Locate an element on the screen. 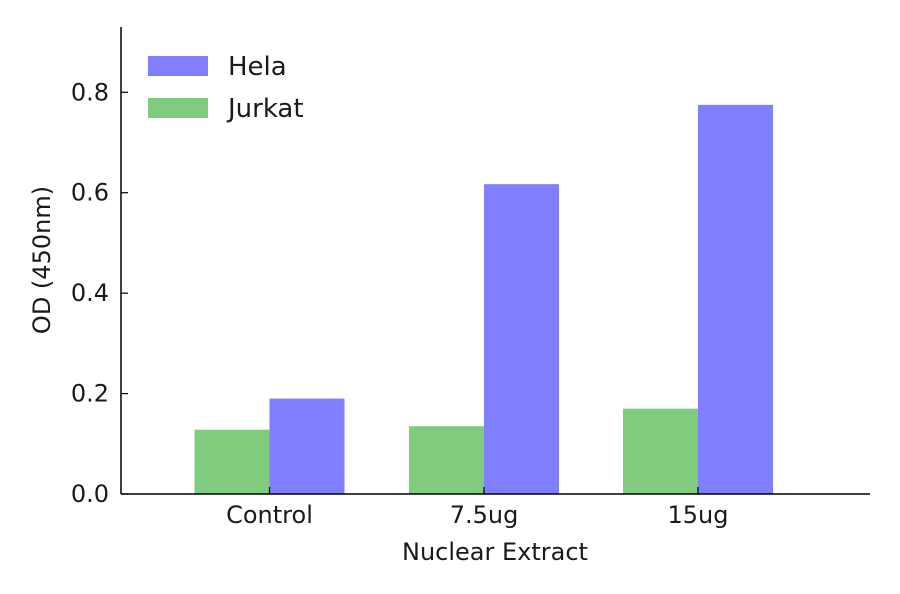 This screenshot has height=594, width=900. legend-swatch-hela is located at coordinates (178, 66).